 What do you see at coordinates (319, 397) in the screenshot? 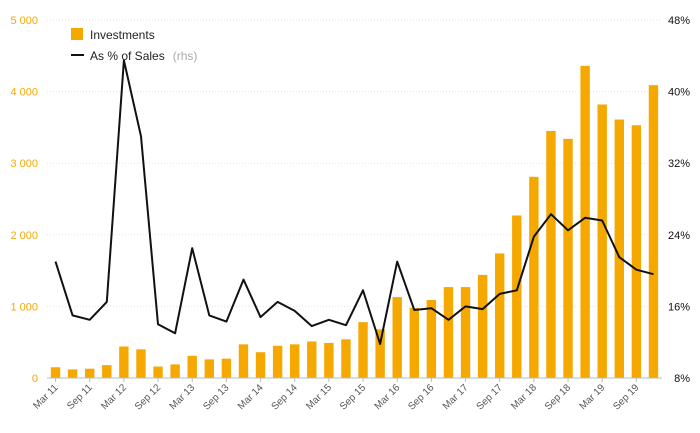
I see `x-tick-label: Mar 15` at bounding box center [319, 397].